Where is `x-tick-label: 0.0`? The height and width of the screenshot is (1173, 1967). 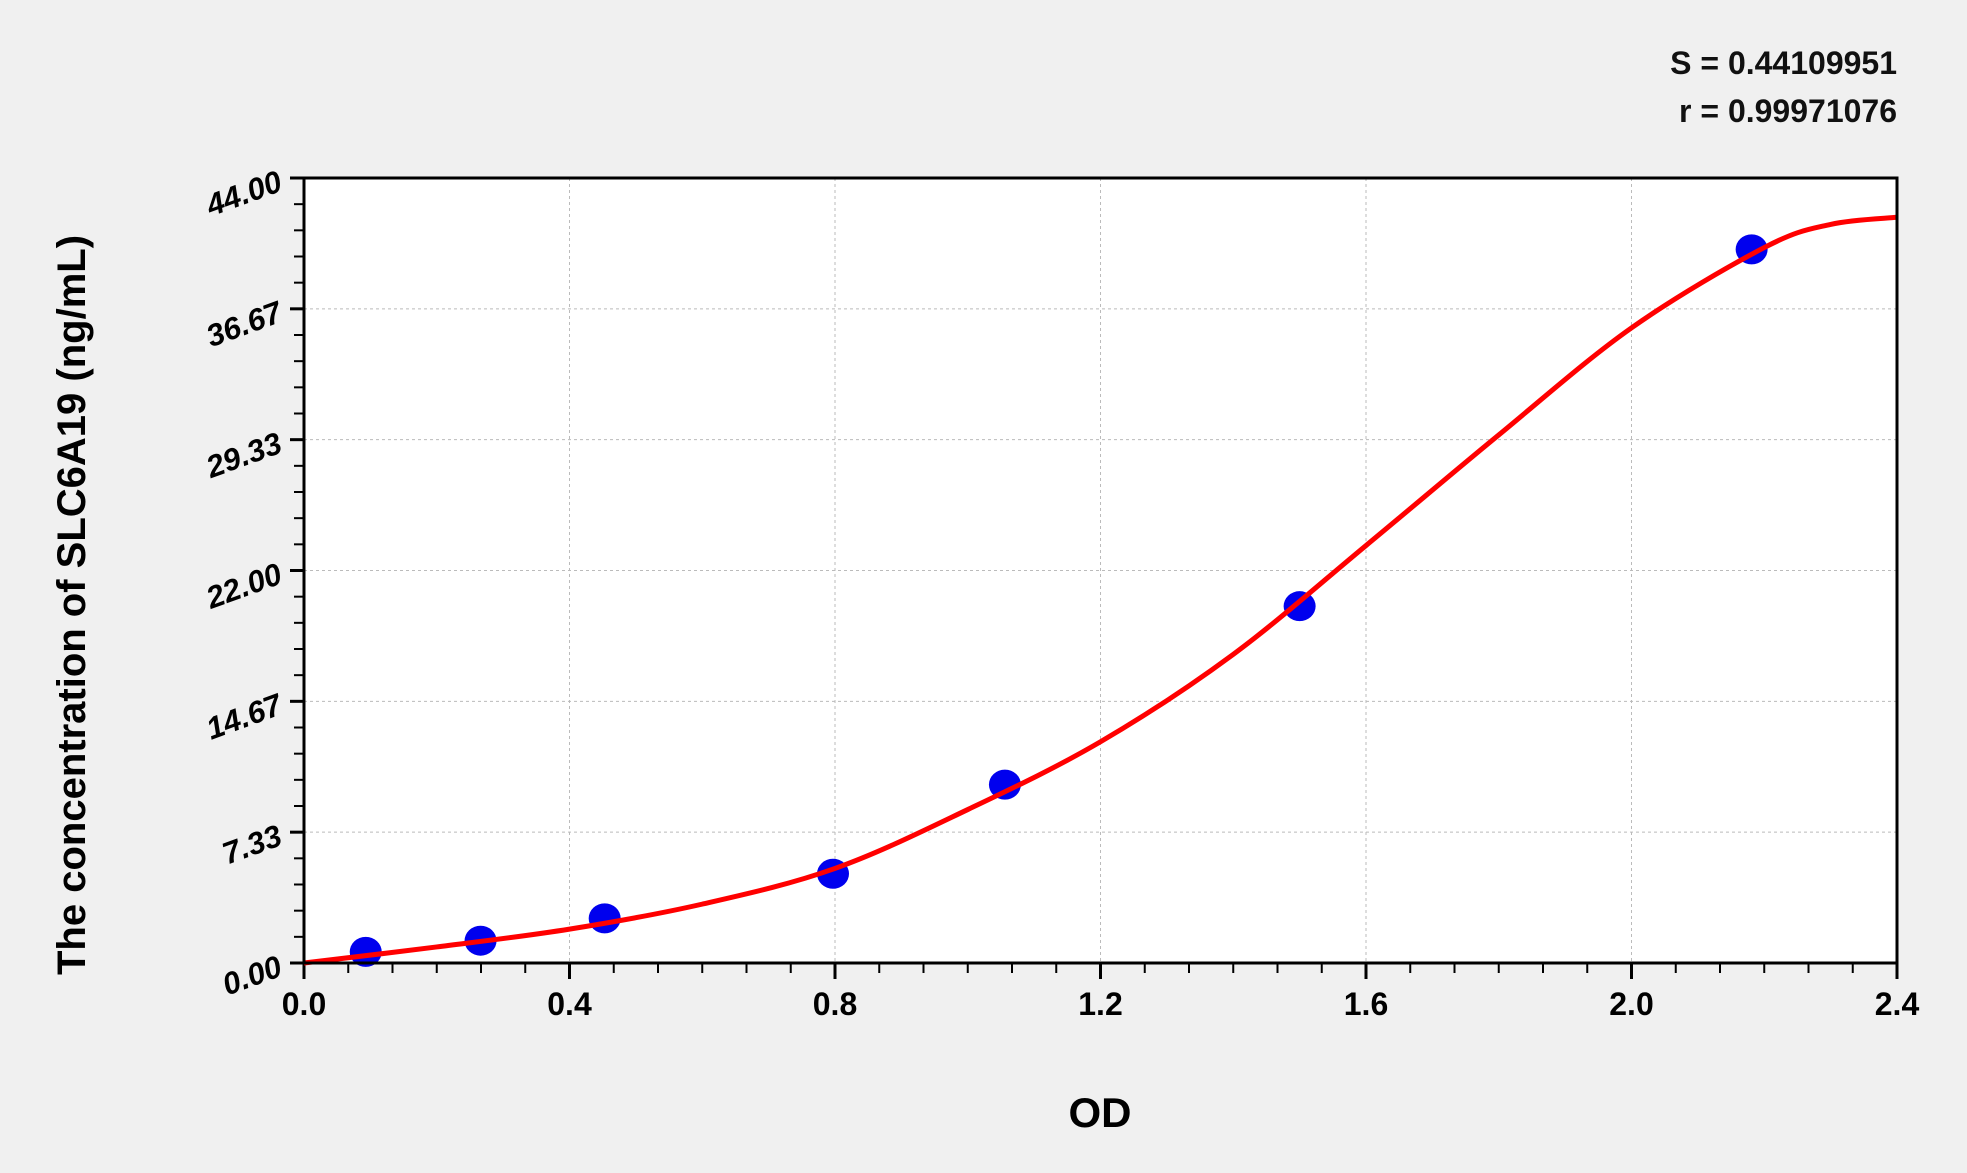 x-tick-label: 0.0 is located at coordinates (304, 1004).